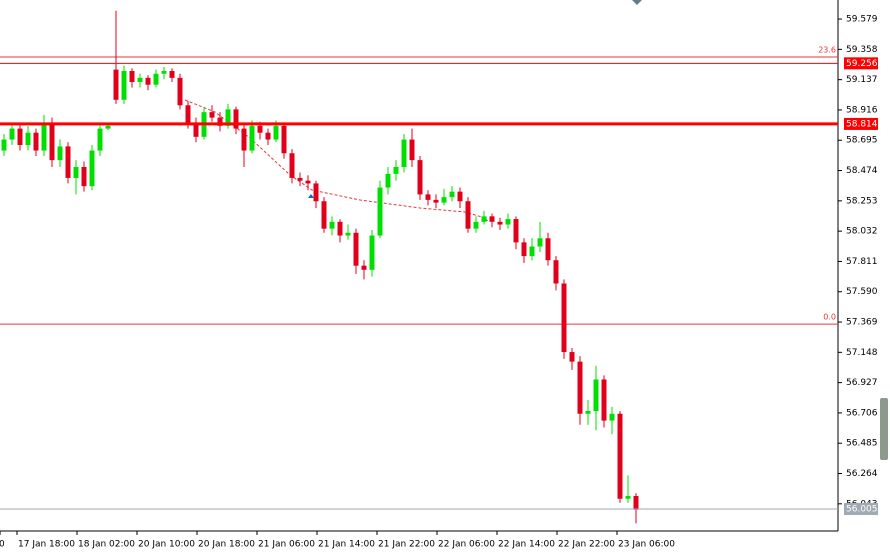 This screenshot has width=890, height=554. Describe the element at coordinates (827, 50) in the screenshot. I see `fib-label: 23.6` at that location.